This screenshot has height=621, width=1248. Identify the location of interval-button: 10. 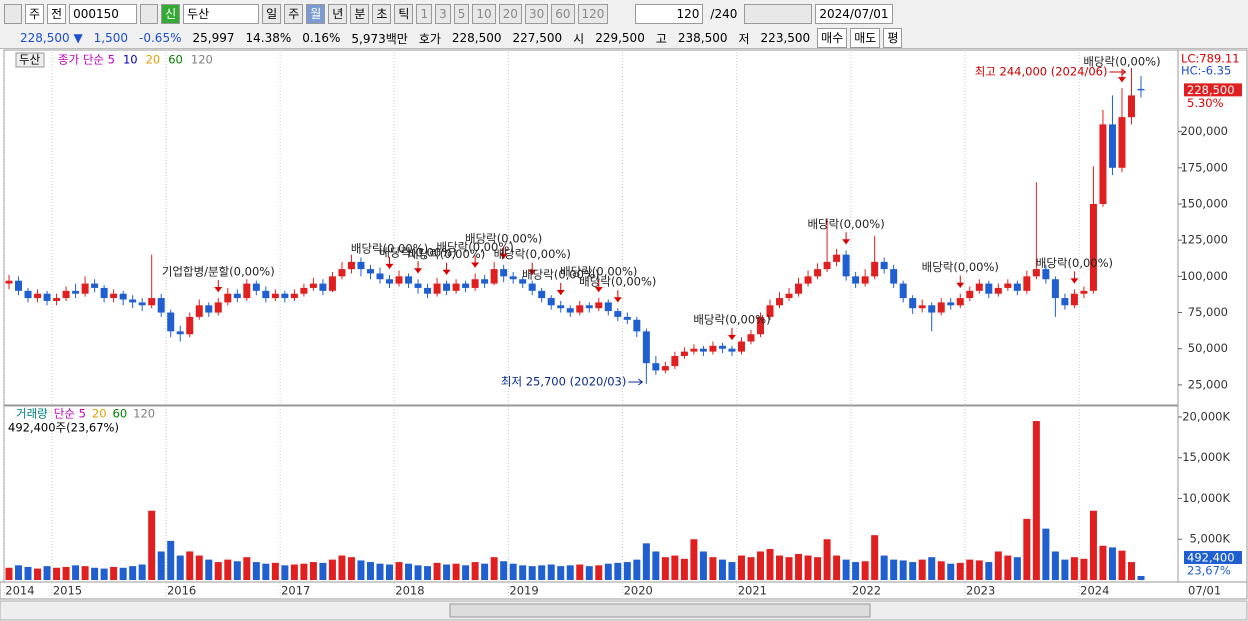
(484, 14).